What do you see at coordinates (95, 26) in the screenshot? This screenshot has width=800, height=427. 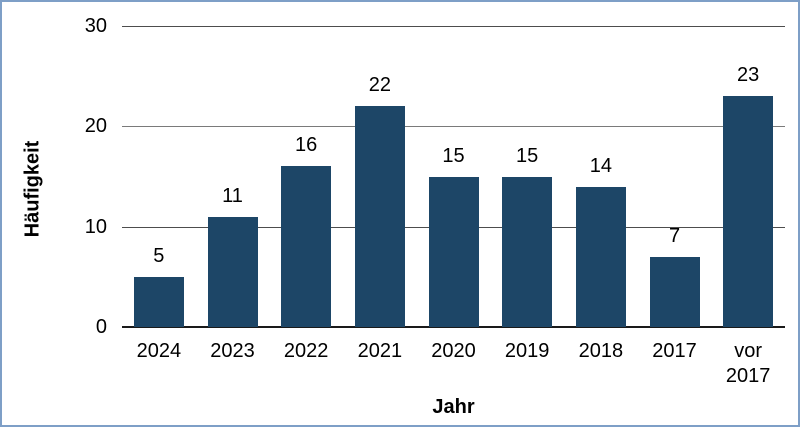 I see `y-tick-label-30: 30` at bounding box center [95, 26].